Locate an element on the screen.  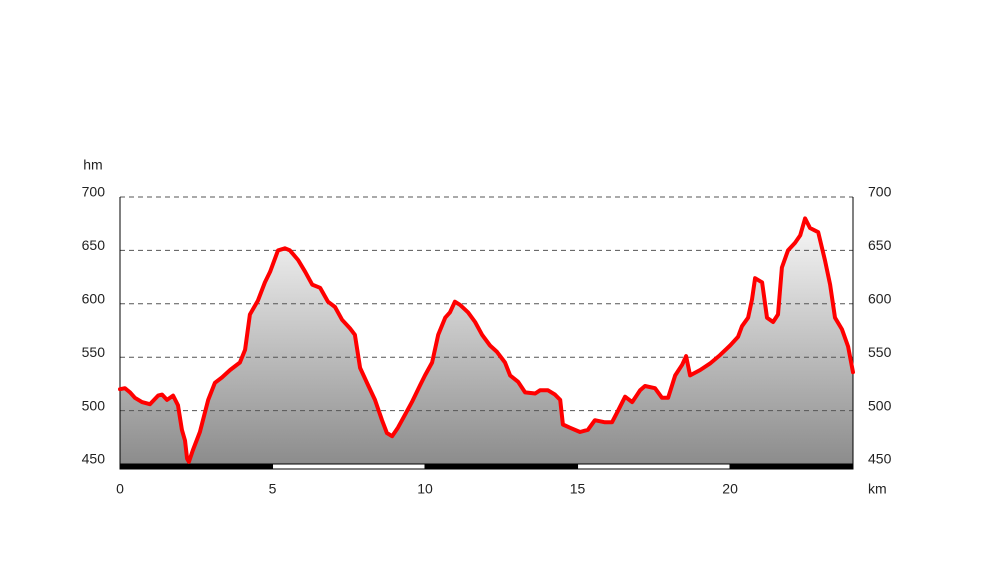
y-tick-label: 600 is located at coordinates (94, 299).